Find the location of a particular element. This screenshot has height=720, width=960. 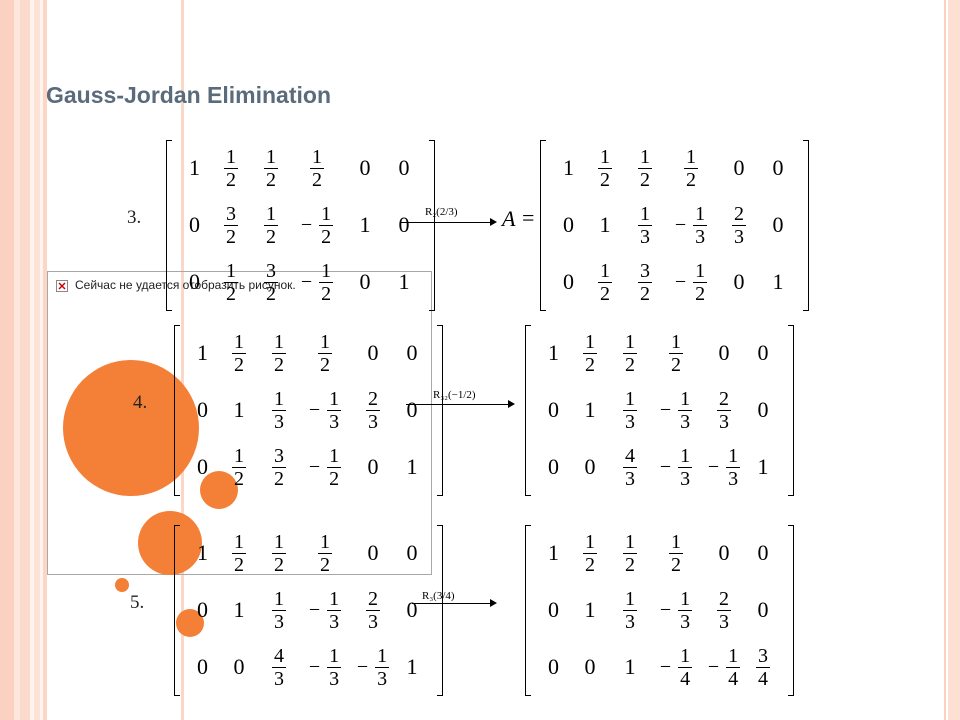

placeholder-text: Сейчас не удается отобразить рисунок. is located at coordinates (185, 285).